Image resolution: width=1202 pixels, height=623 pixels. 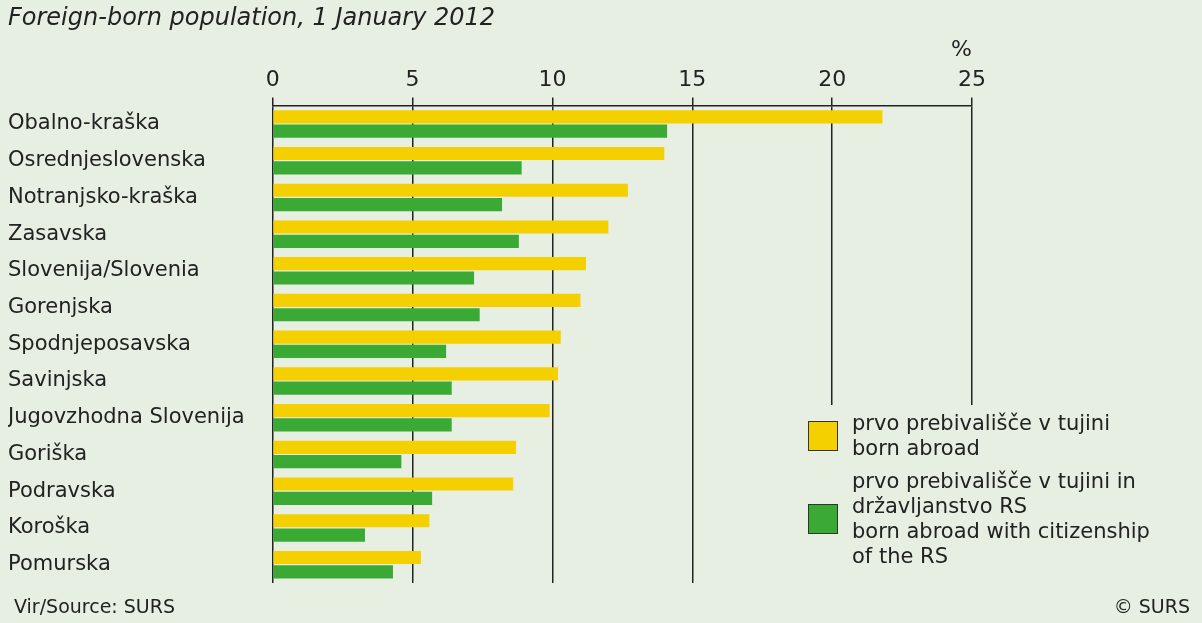 I want to click on y-tick-label: Goriška, so click(x=48, y=452).